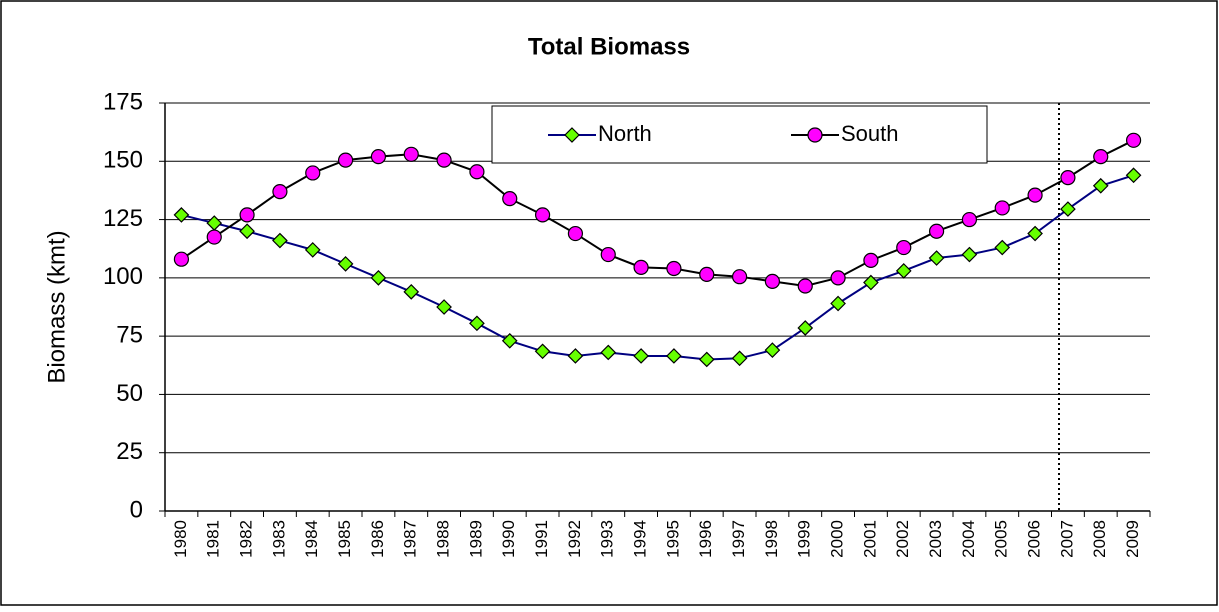  Describe the element at coordinates (136, 509) in the screenshot. I see `y-tick-label: 0` at that location.